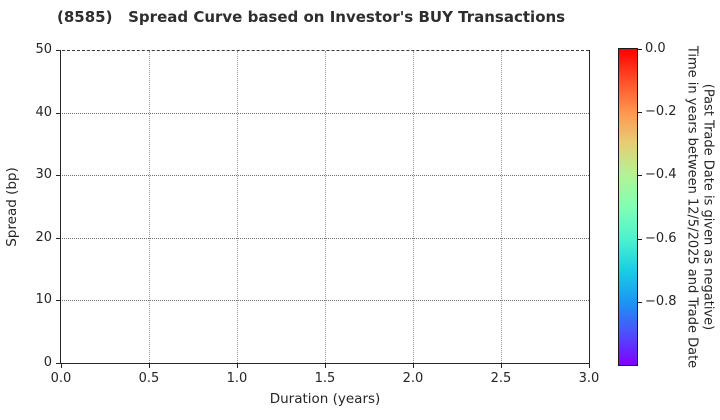 The height and width of the screenshot is (420, 720). What do you see at coordinates (589, 378) in the screenshot?
I see `x-tick-label: 3.0` at bounding box center [589, 378].